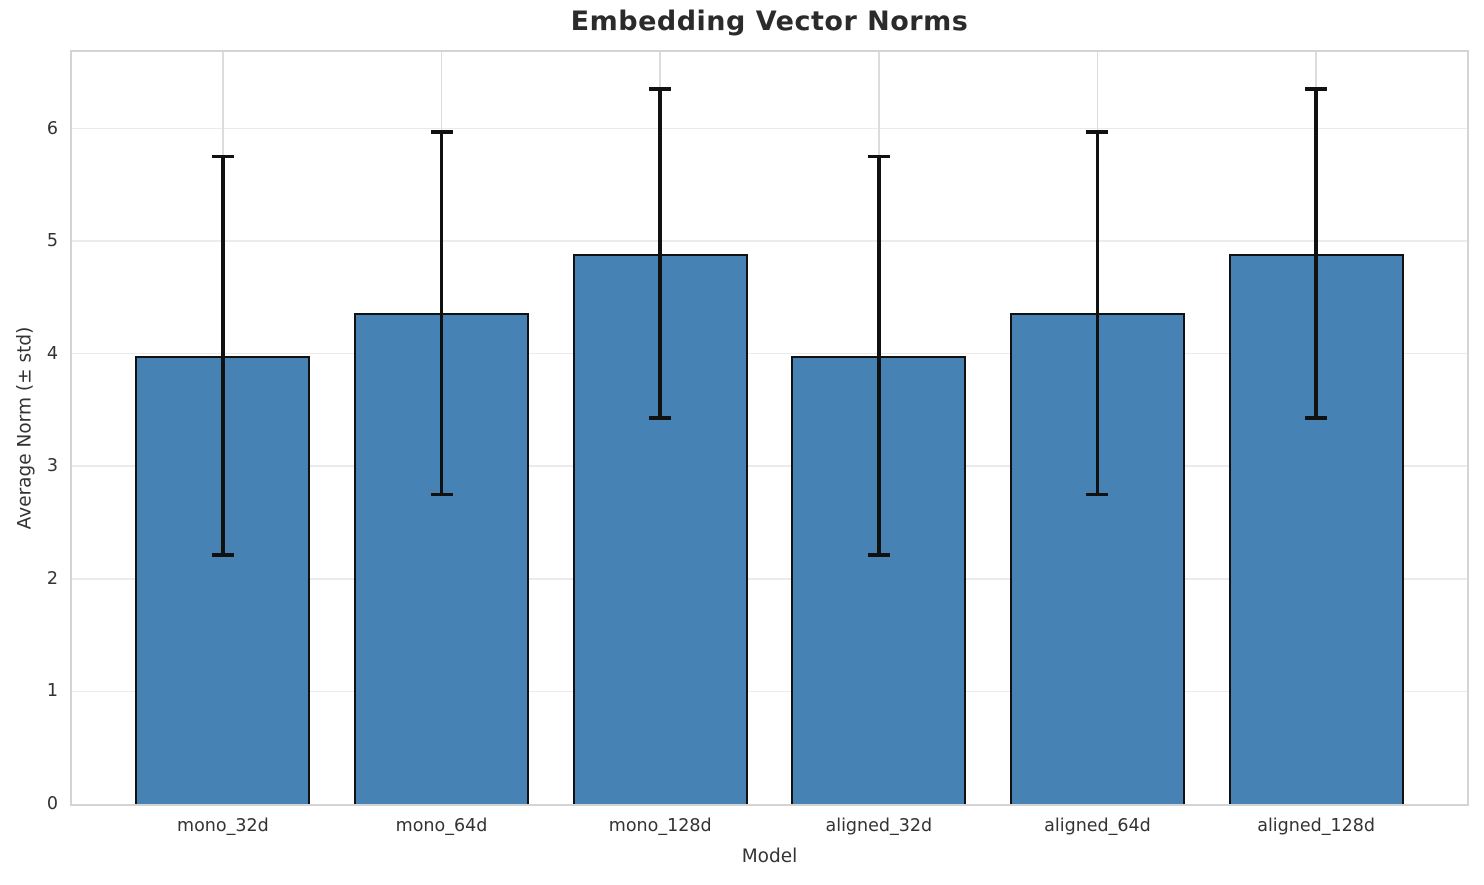 This screenshot has height=885, width=1484. I want to click on x-tick-label: aligned_64d, so click(1097, 826).